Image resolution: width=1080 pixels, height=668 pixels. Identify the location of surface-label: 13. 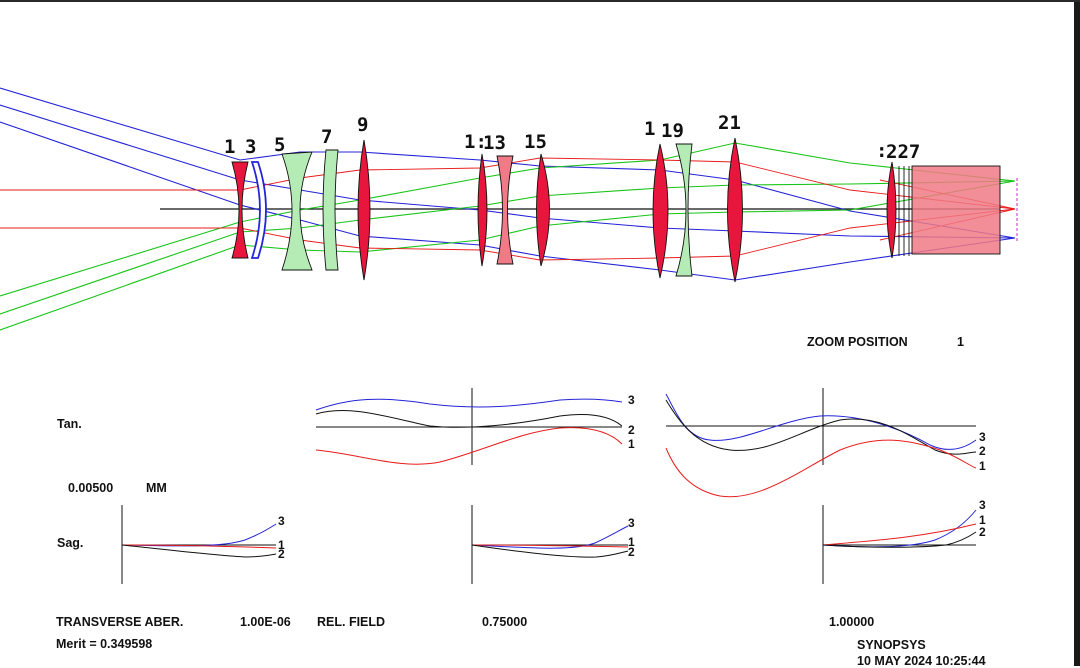
(494, 143).